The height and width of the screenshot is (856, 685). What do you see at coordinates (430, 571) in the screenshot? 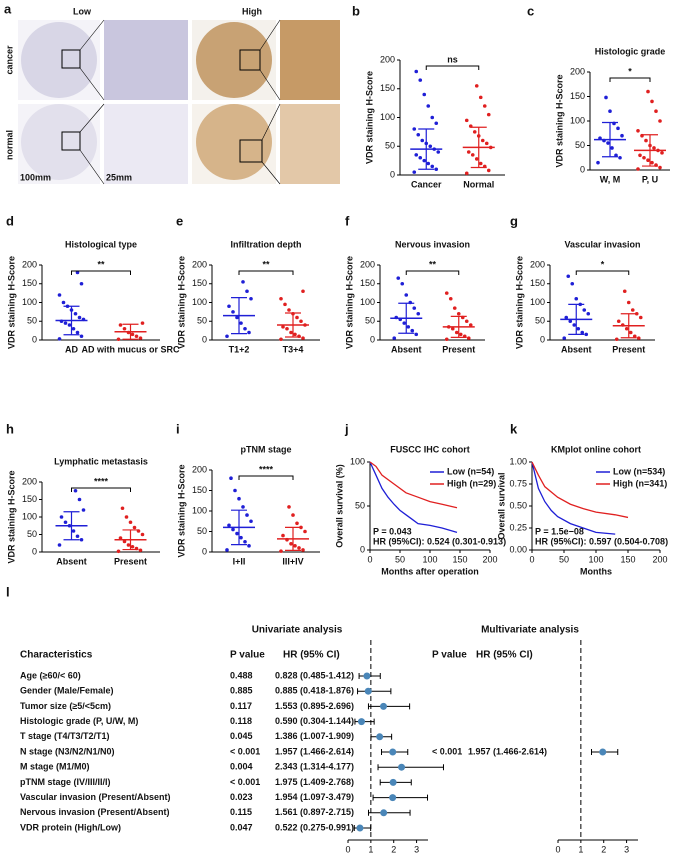
I see `x-axis-label: Months after operation` at bounding box center [430, 571].